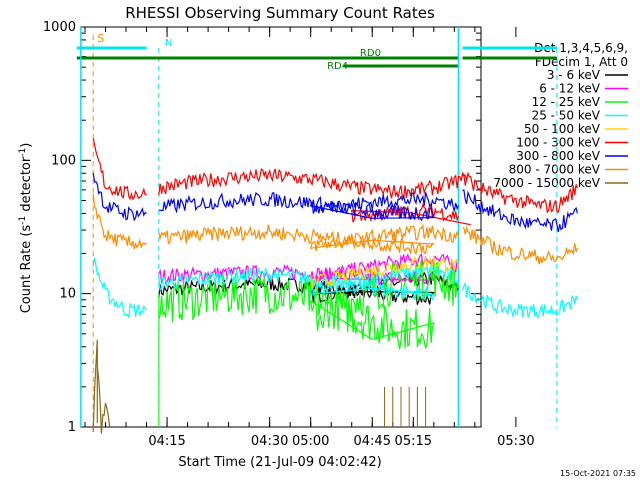 The height and width of the screenshot is (484, 640). What do you see at coordinates (570, 89) in the screenshot?
I see `legend-entry-label: 6 - 12 keV` at bounding box center [570, 89].